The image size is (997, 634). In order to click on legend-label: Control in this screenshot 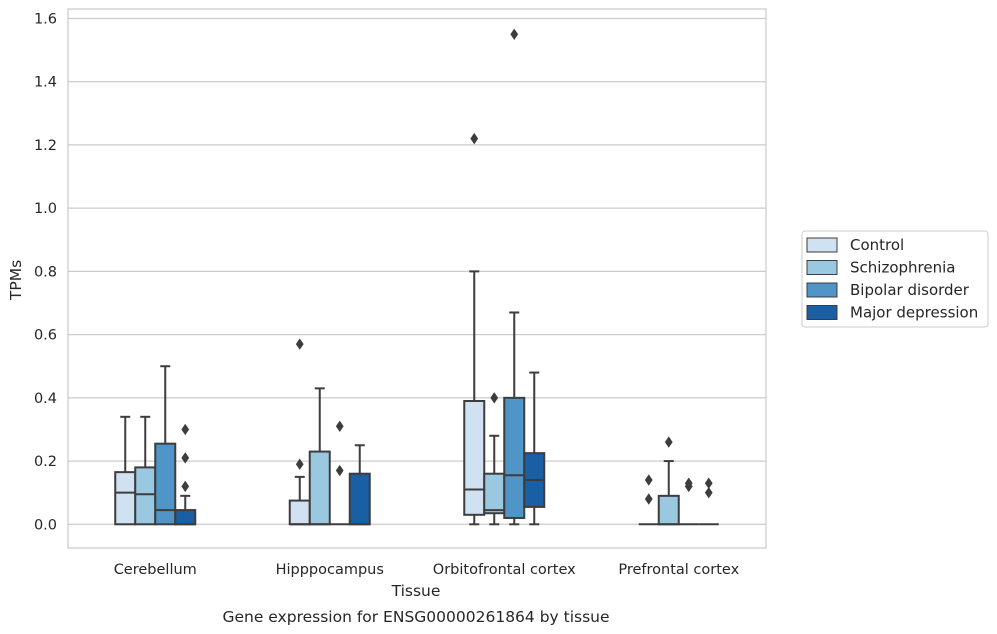, I will do `click(877, 245)`.